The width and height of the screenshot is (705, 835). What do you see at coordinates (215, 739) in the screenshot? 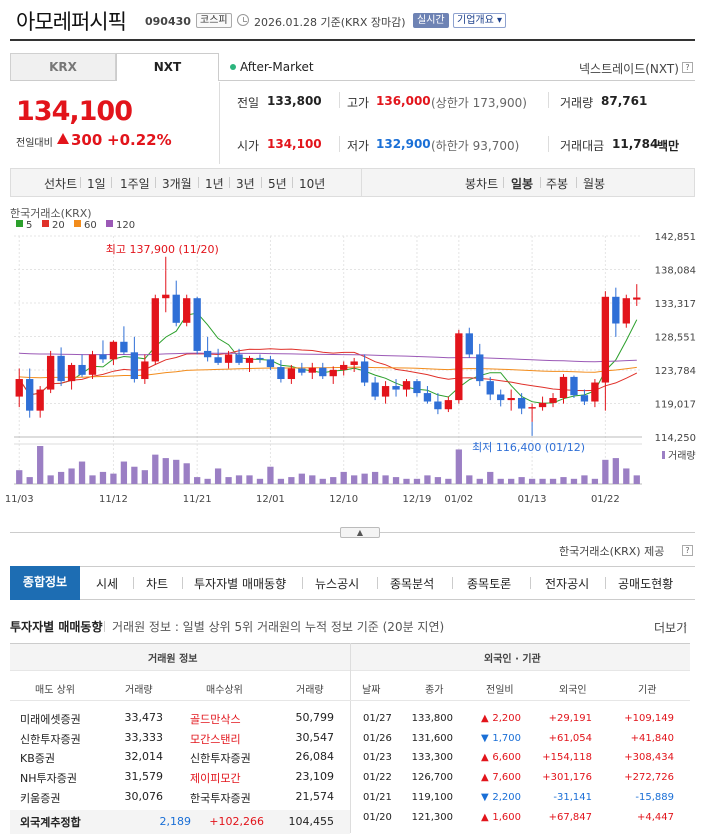
I see `broker-buy-name: 모간스탠리` at bounding box center [215, 739].